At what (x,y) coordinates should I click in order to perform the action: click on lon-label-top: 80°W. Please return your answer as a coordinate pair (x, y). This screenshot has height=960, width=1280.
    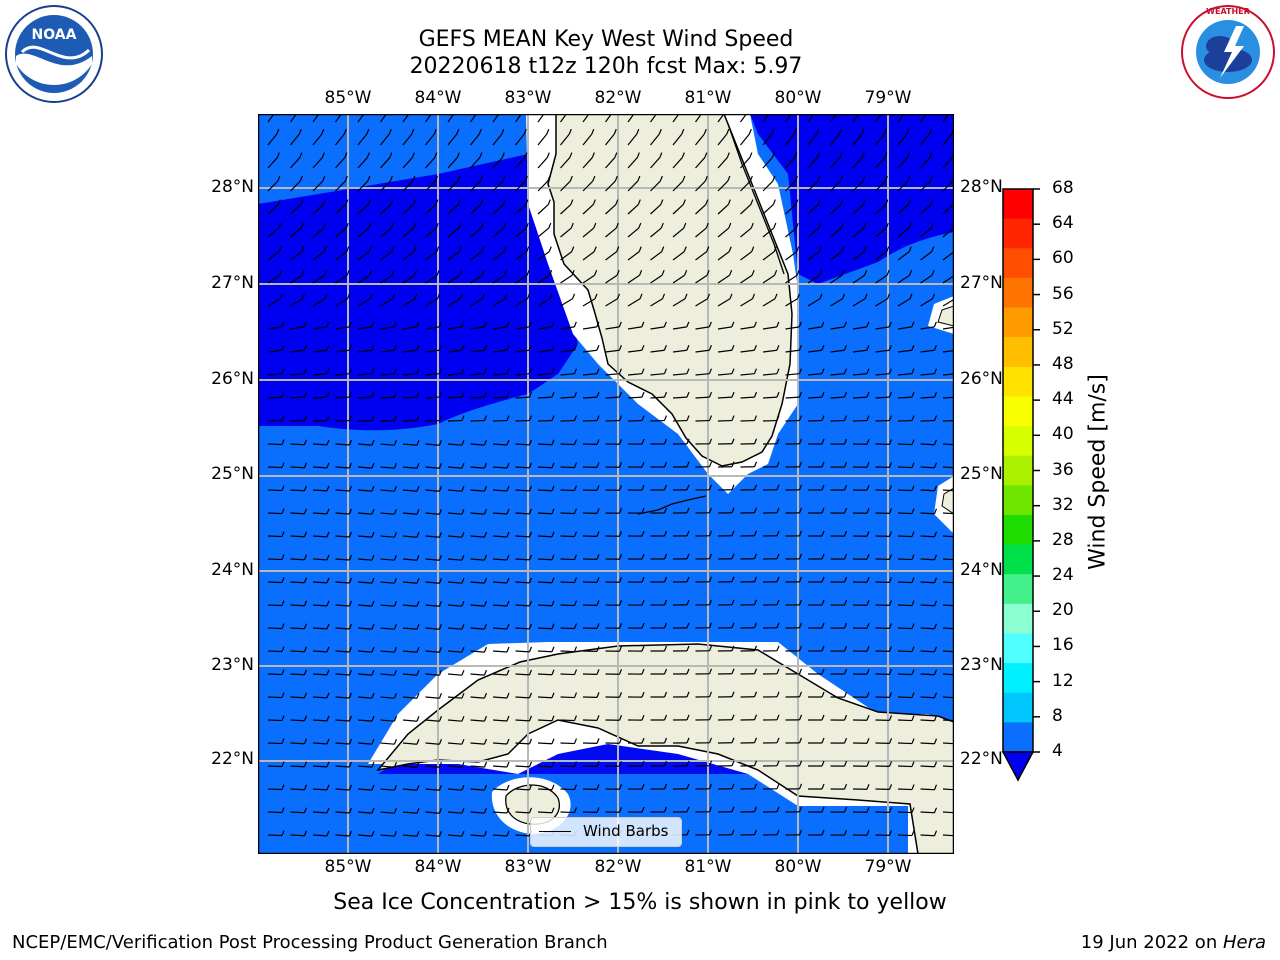
    Looking at the image, I should click on (798, 98).